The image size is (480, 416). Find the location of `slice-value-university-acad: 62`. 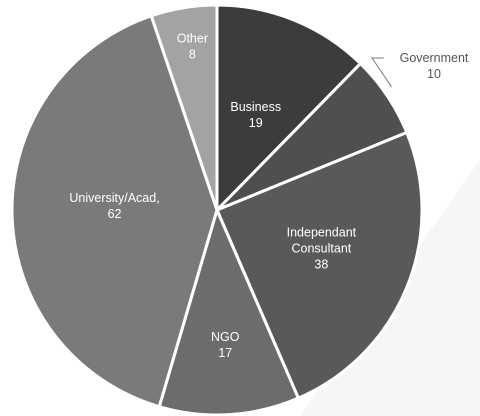

slice-value-university-acad: 62 is located at coordinates (115, 214).